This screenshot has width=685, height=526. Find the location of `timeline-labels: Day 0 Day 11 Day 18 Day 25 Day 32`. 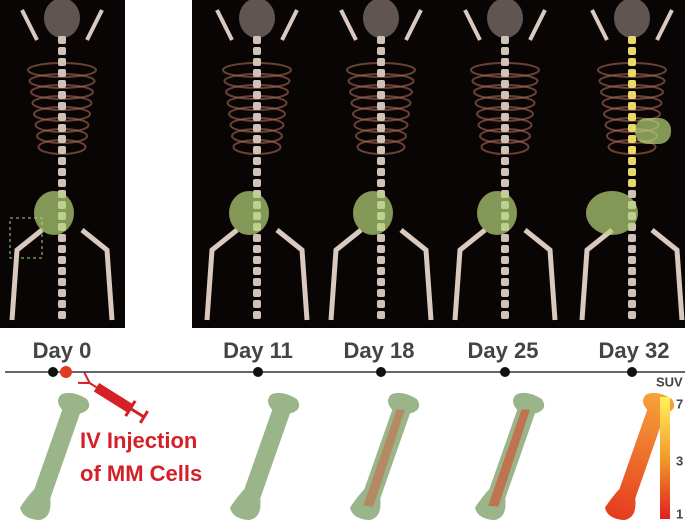

timeline-labels: Day 0 Day 11 Day 18 Day 25 Day 32 is located at coordinates (351, 350).